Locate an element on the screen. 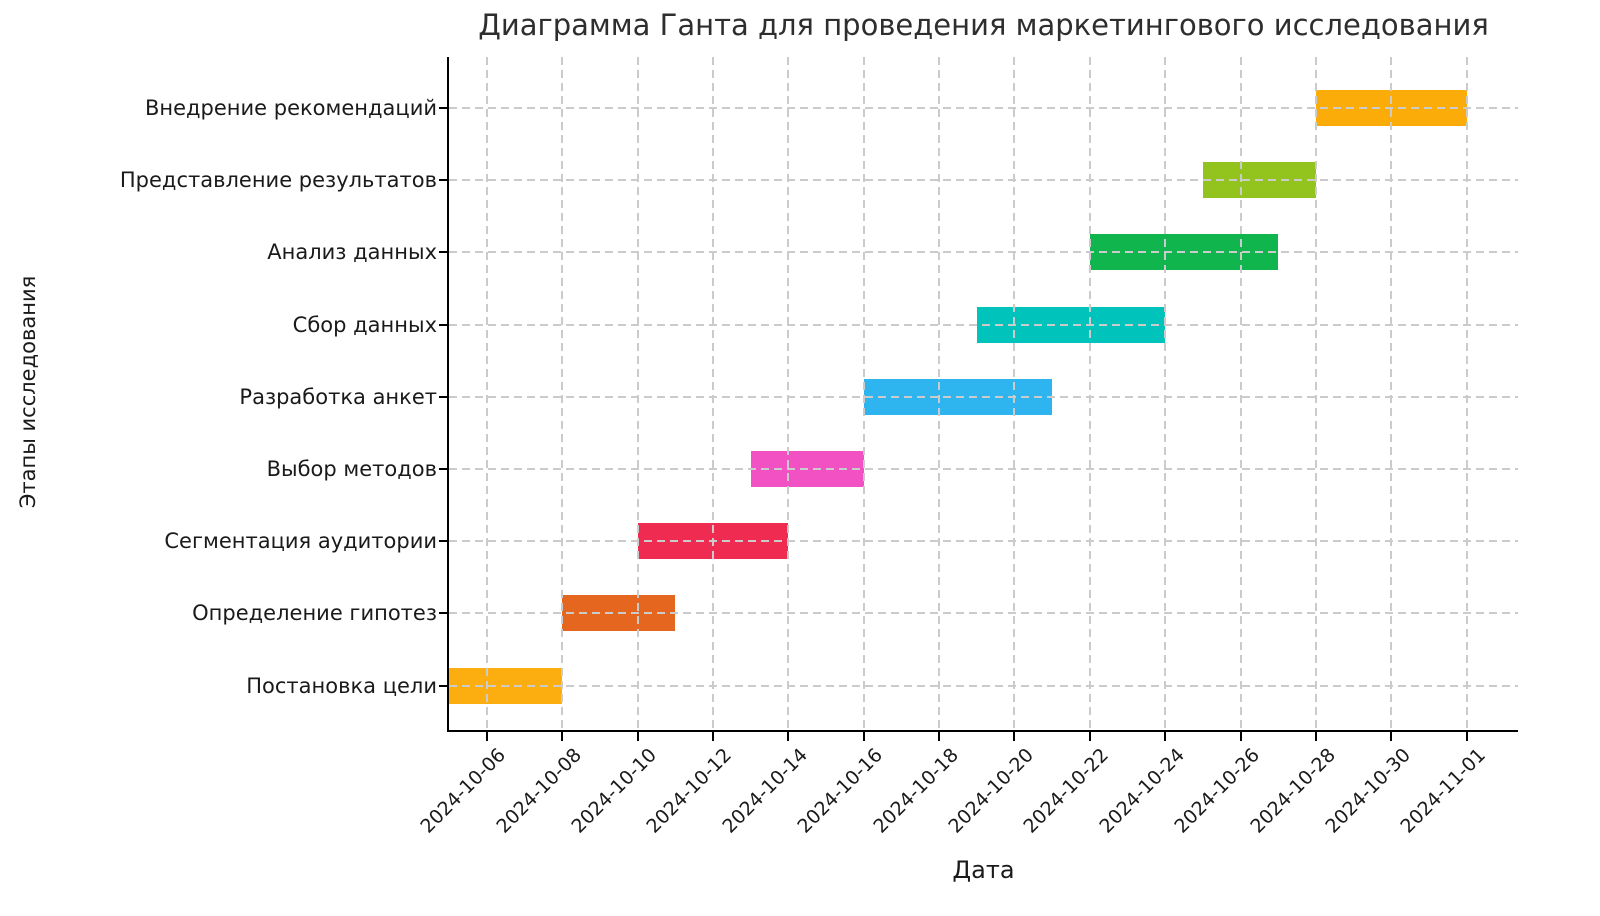 This screenshot has width=1600, height=916. y-axis-spine is located at coordinates (448, 394).